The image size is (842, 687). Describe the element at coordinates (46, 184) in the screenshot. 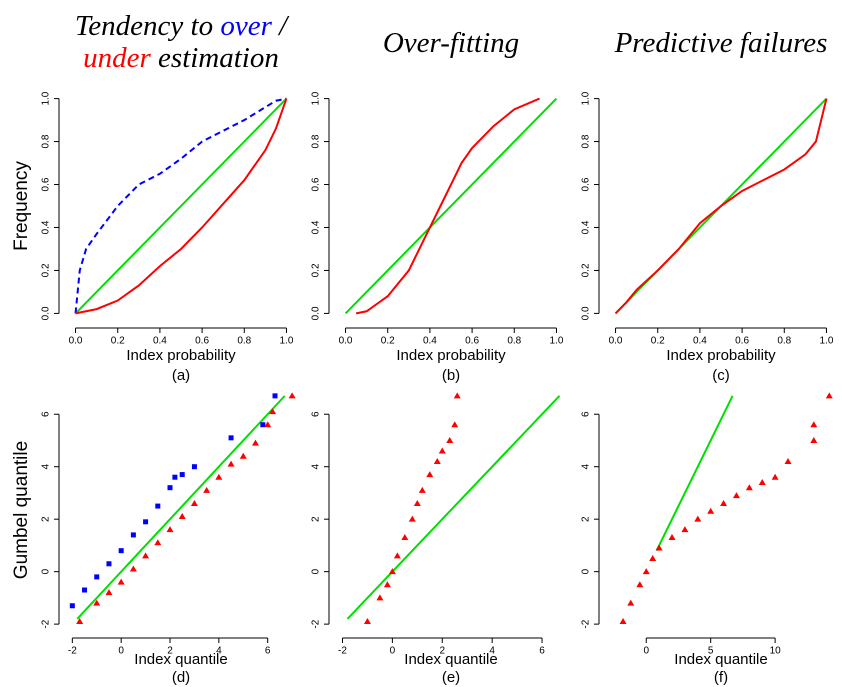

I see `y-tick-label: 0.6` at that location.